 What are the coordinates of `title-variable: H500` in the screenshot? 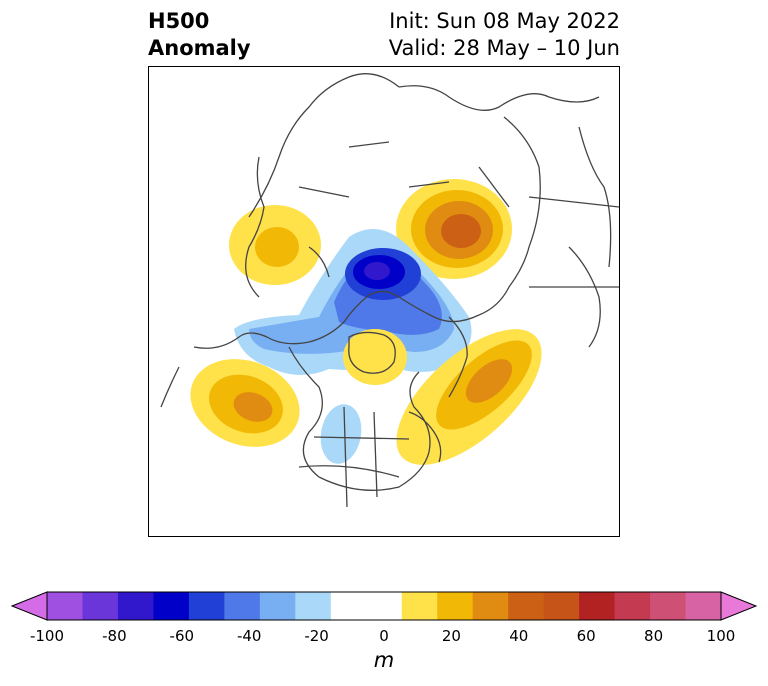 It's located at (179, 21).